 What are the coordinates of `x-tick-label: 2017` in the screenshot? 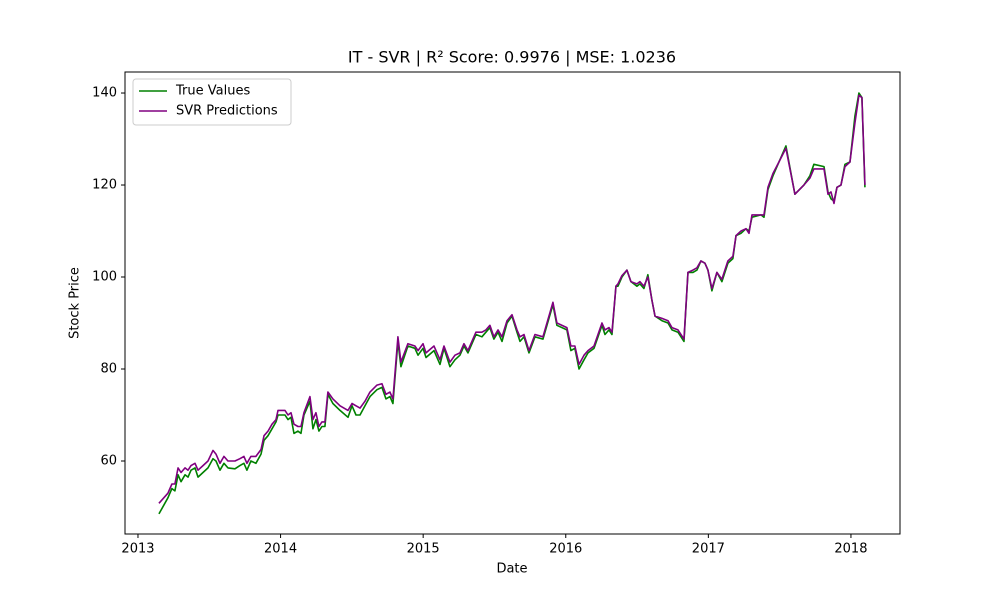 It's located at (708, 549).